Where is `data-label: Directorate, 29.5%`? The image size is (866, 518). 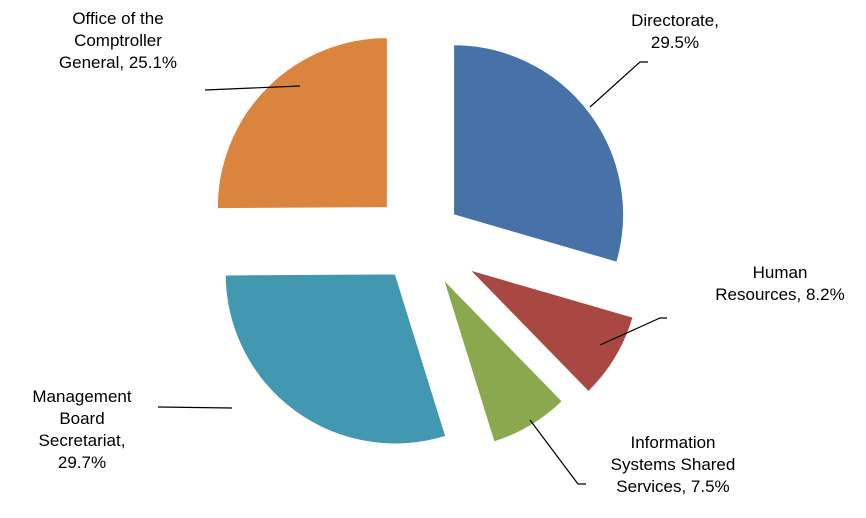
data-label: Directorate, 29.5% is located at coordinates (675, 31).